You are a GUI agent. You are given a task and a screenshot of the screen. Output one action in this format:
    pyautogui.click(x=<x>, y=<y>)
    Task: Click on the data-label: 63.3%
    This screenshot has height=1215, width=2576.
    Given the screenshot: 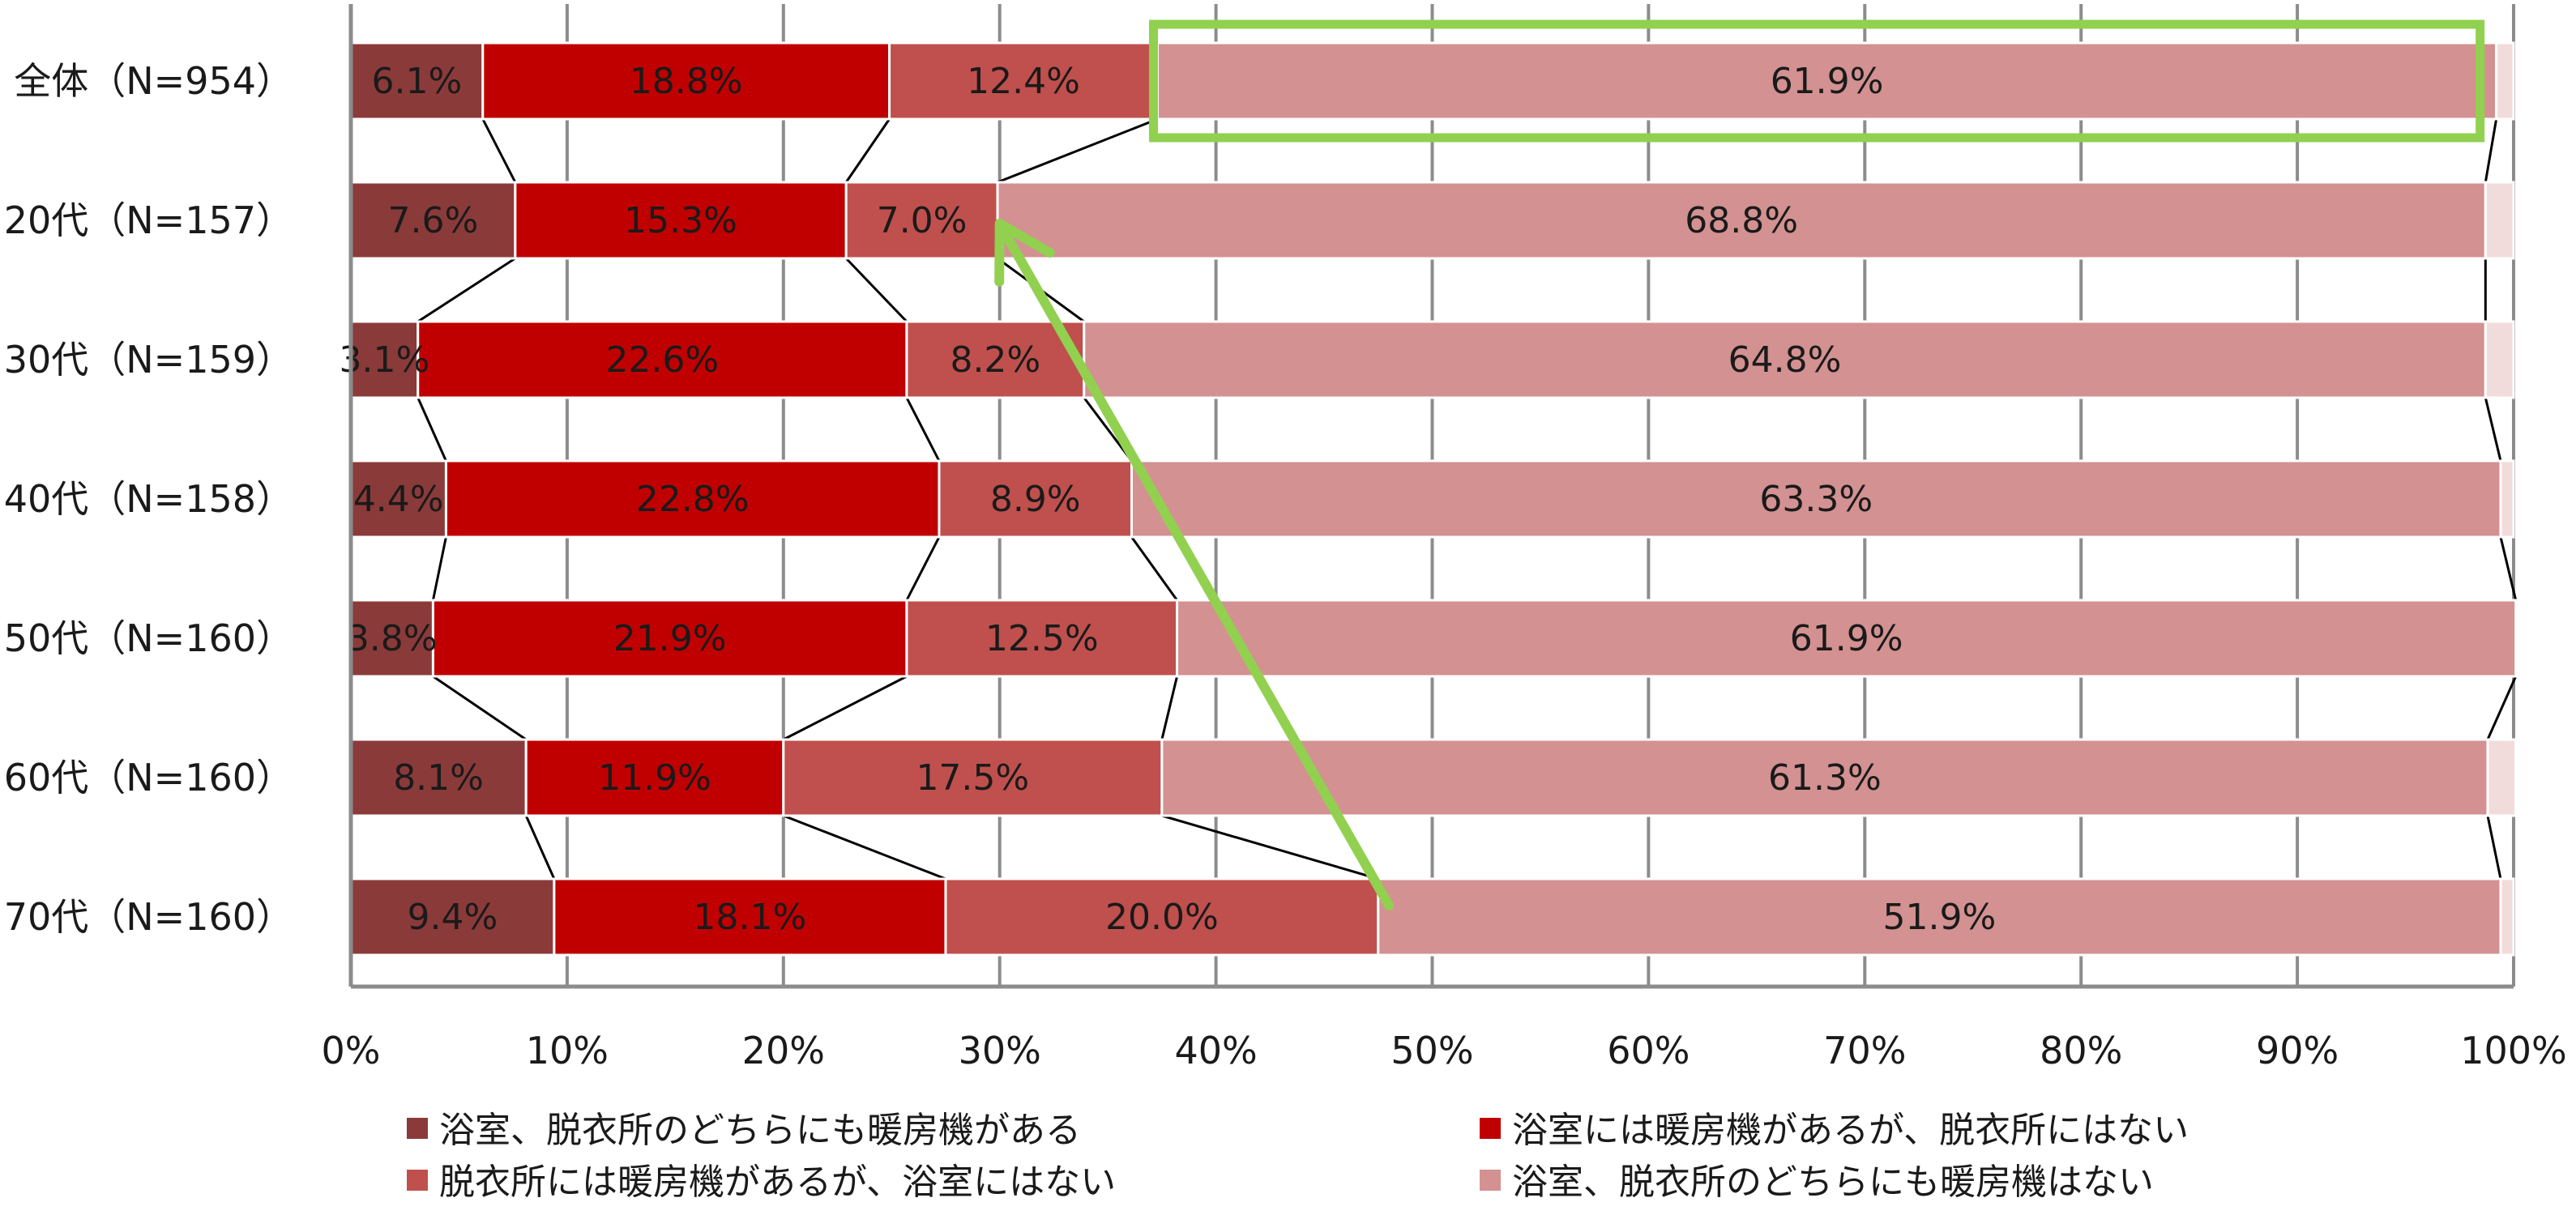 What is the action you would take?
    pyautogui.click(x=1816, y=499)
    